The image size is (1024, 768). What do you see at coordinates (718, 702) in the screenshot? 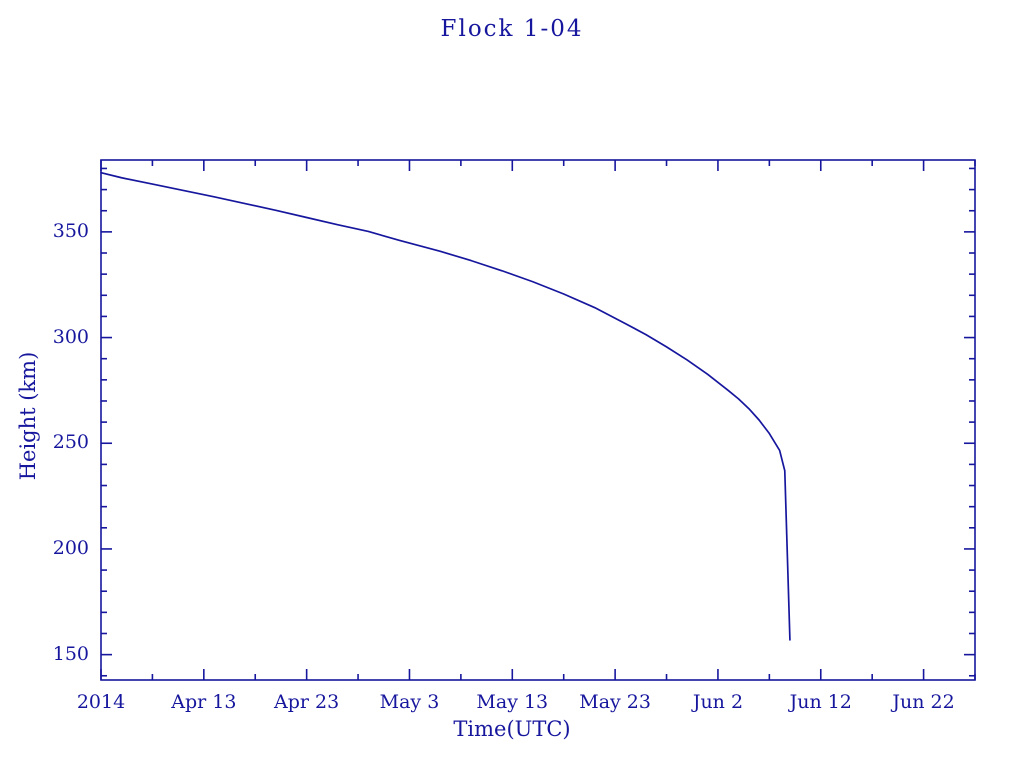
I see `x-tick-label: Jun 2` at bounding box center [718, 702].